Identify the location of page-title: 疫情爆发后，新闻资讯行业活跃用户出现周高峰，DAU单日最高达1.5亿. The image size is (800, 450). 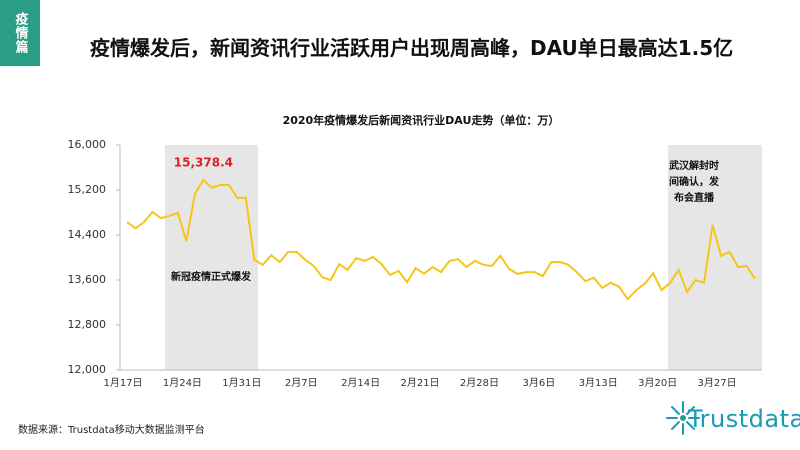
(412, 48).